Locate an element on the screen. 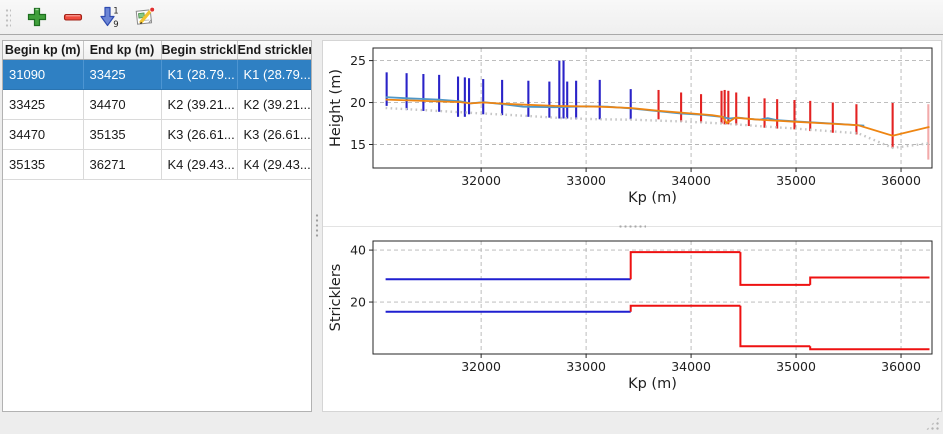 The image size is (943, 434). column-header: Begin strickler is located at coordinates (199, 50).